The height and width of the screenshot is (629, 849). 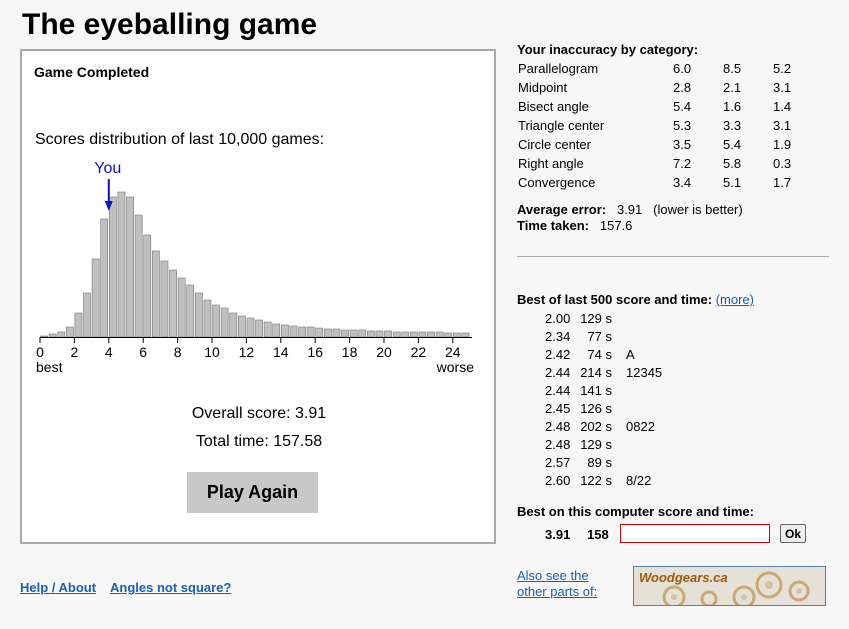 What do you see at coordinates (734, 299) in the screenshot?
I see `more-link: (more)` at bounding box center [734, 299].